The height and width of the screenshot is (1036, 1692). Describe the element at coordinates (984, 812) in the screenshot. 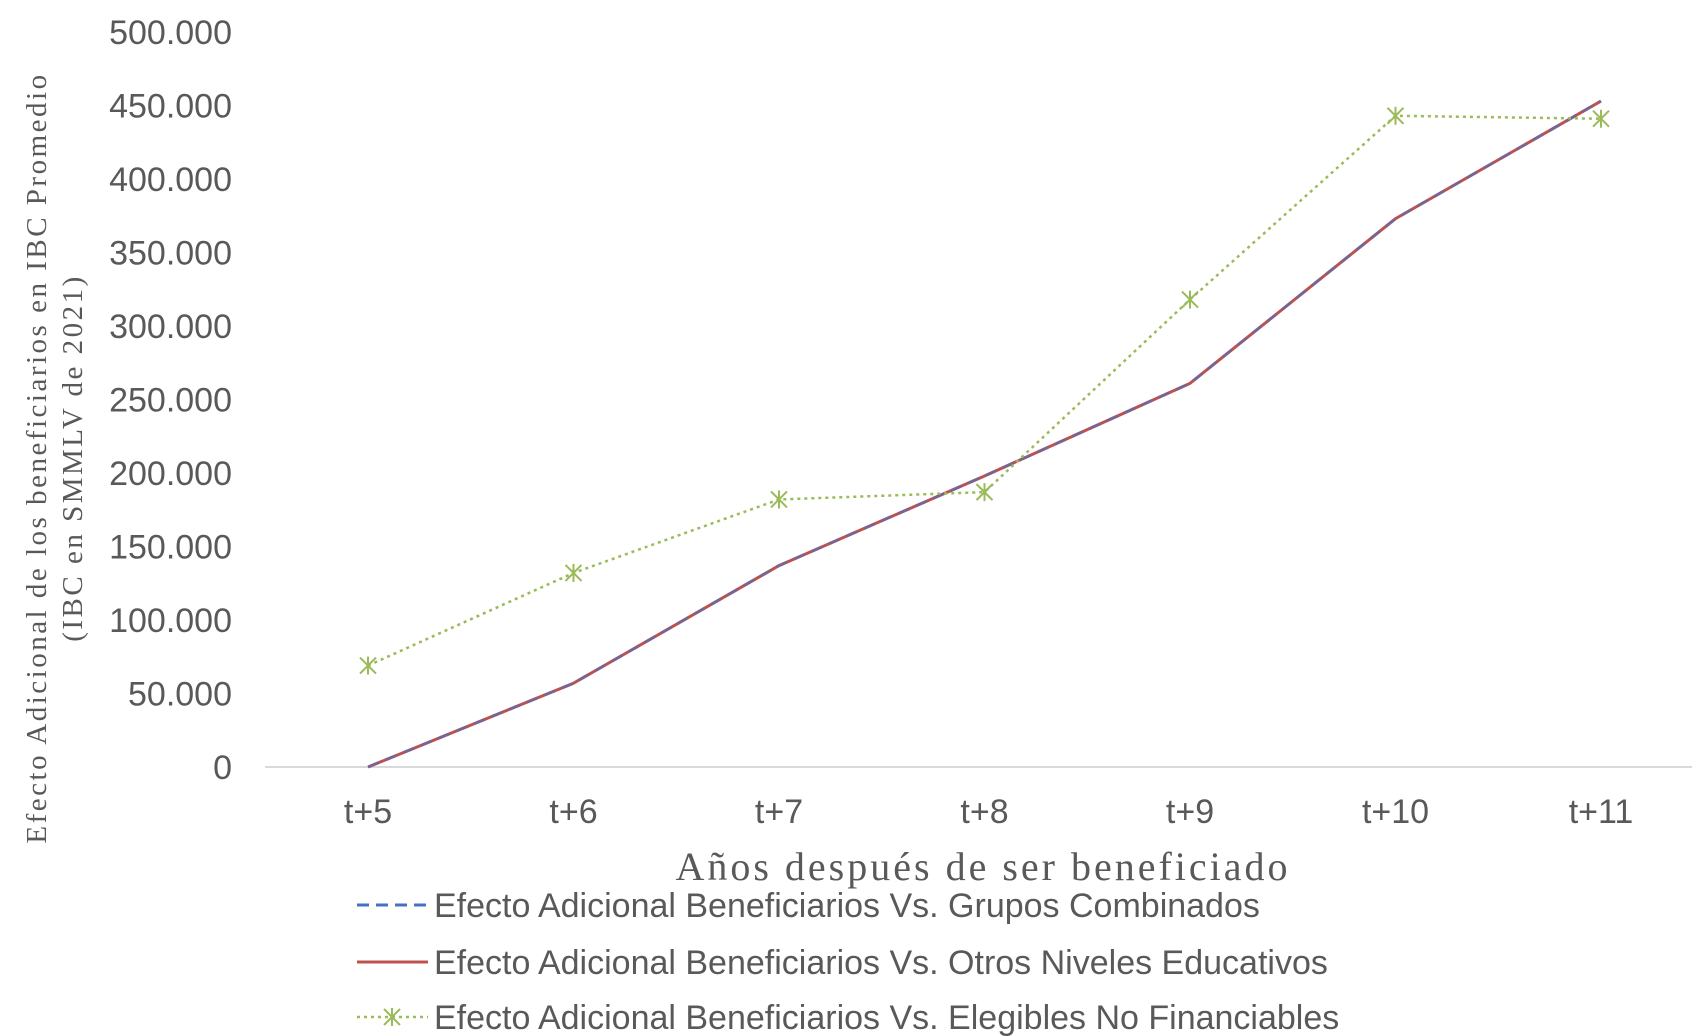

I see `x-tick-label: t+8` at that location.